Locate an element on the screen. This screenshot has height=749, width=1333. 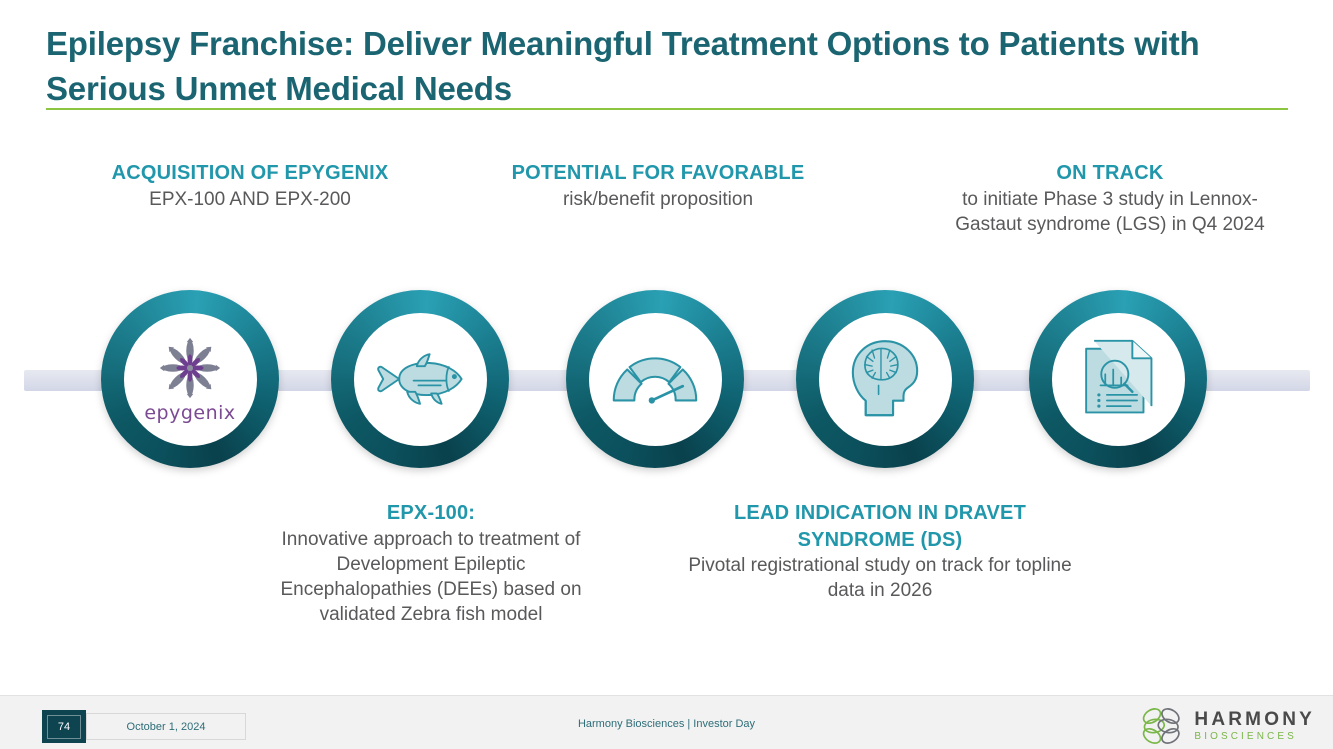
epygenix-burst-icon is located at coordinates (190, 367).